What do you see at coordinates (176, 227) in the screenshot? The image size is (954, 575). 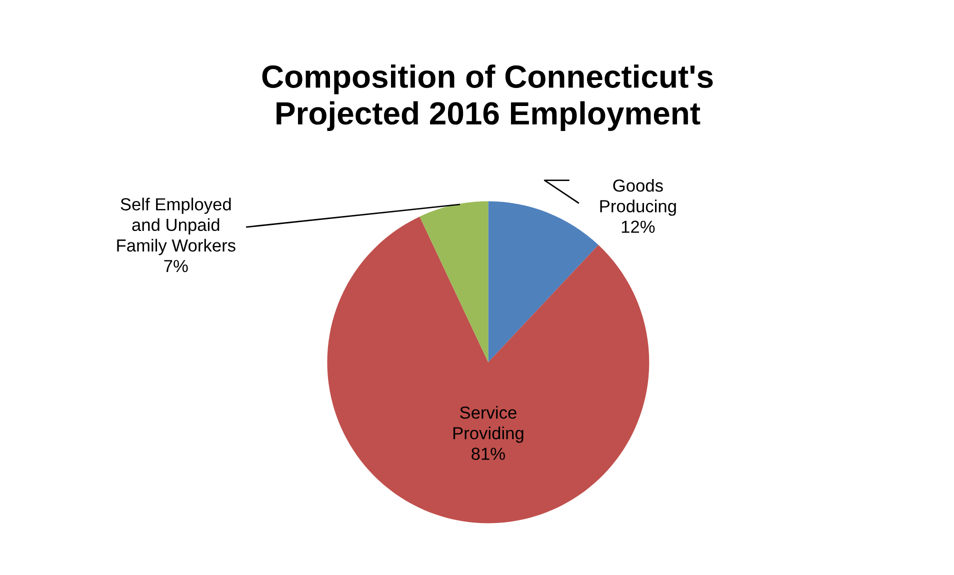 I see `slice-label: Self Employed and Unpaid Family Workers` at bounding box center [176, 227].